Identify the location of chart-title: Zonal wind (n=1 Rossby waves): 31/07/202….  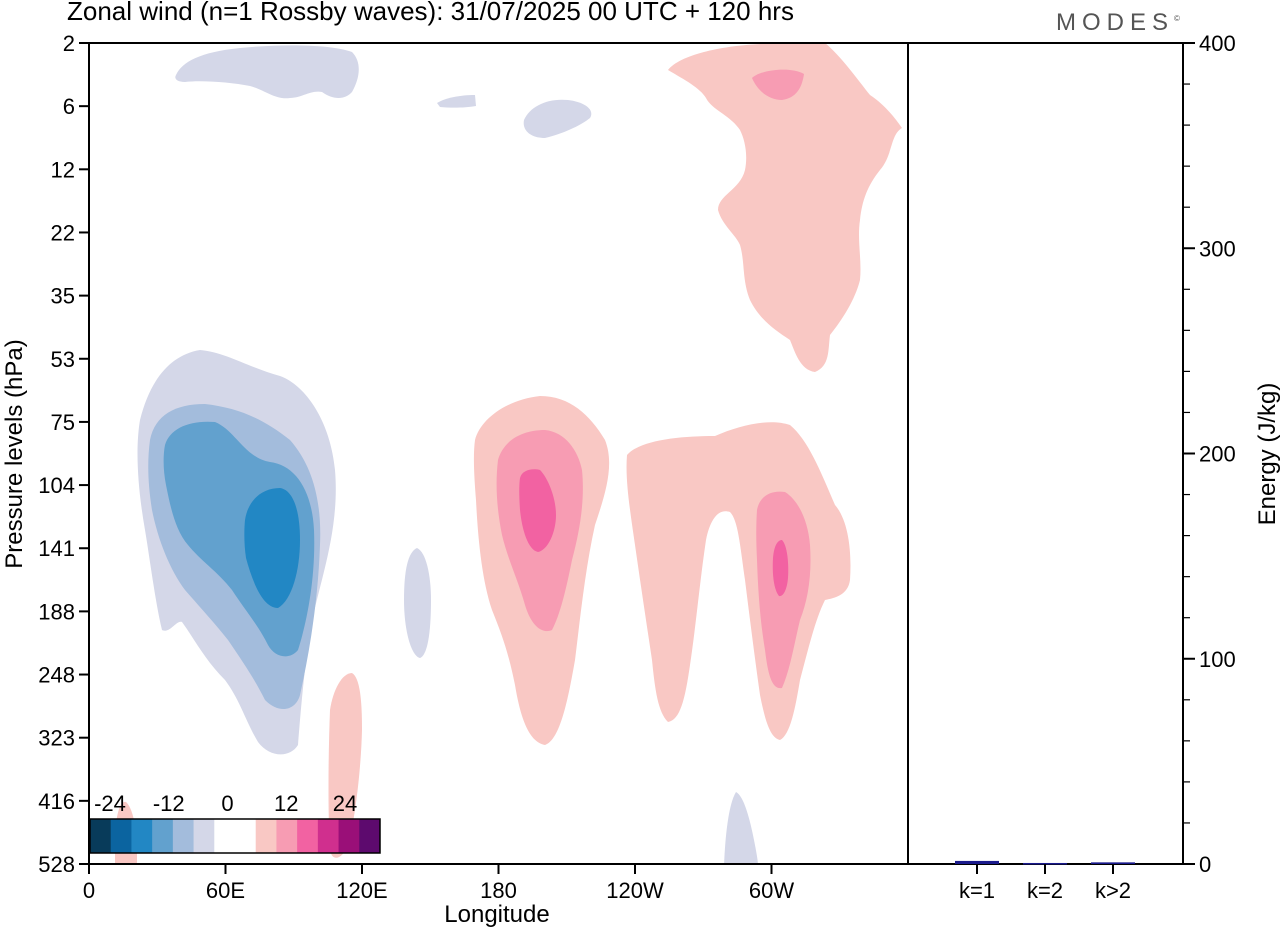
(430, 13).